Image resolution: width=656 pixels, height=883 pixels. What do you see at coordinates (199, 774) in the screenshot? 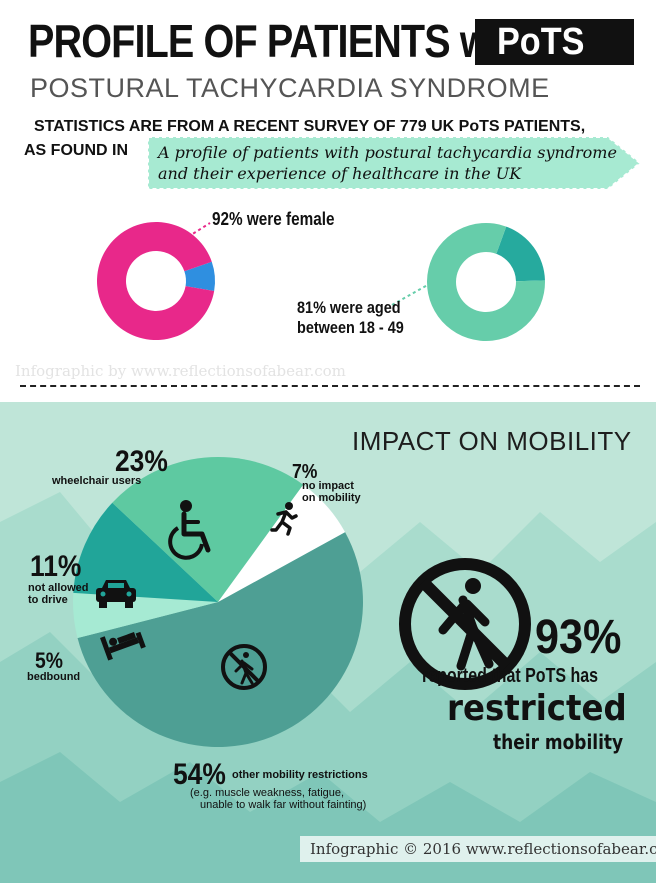
I see `other-restrictions-pct: 54%` at bounding box center [199, 774].